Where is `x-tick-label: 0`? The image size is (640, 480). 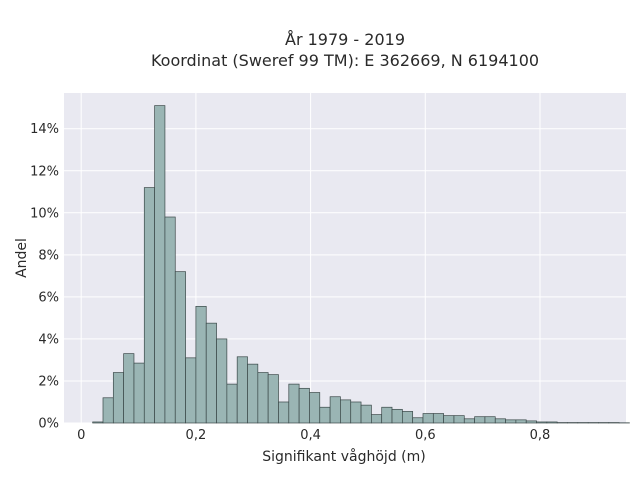 x-tick-label: 0 is located at coordinates (81, 435).